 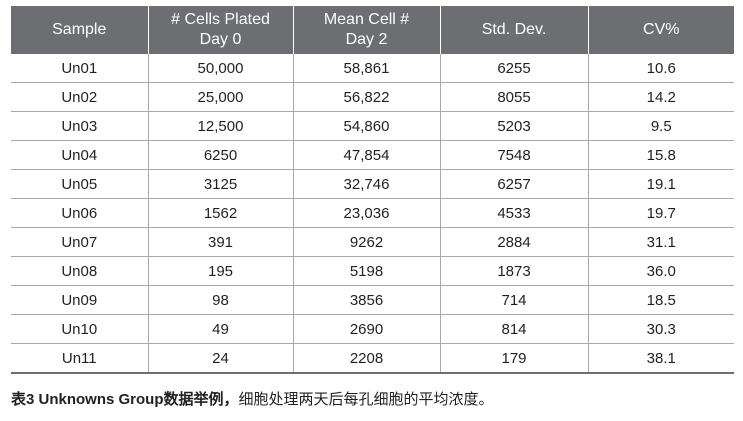 What do you see at coordinates (660, 184) in the screenshot?
I see `cell-cv: 19.1` at bounding box center [660, 184].